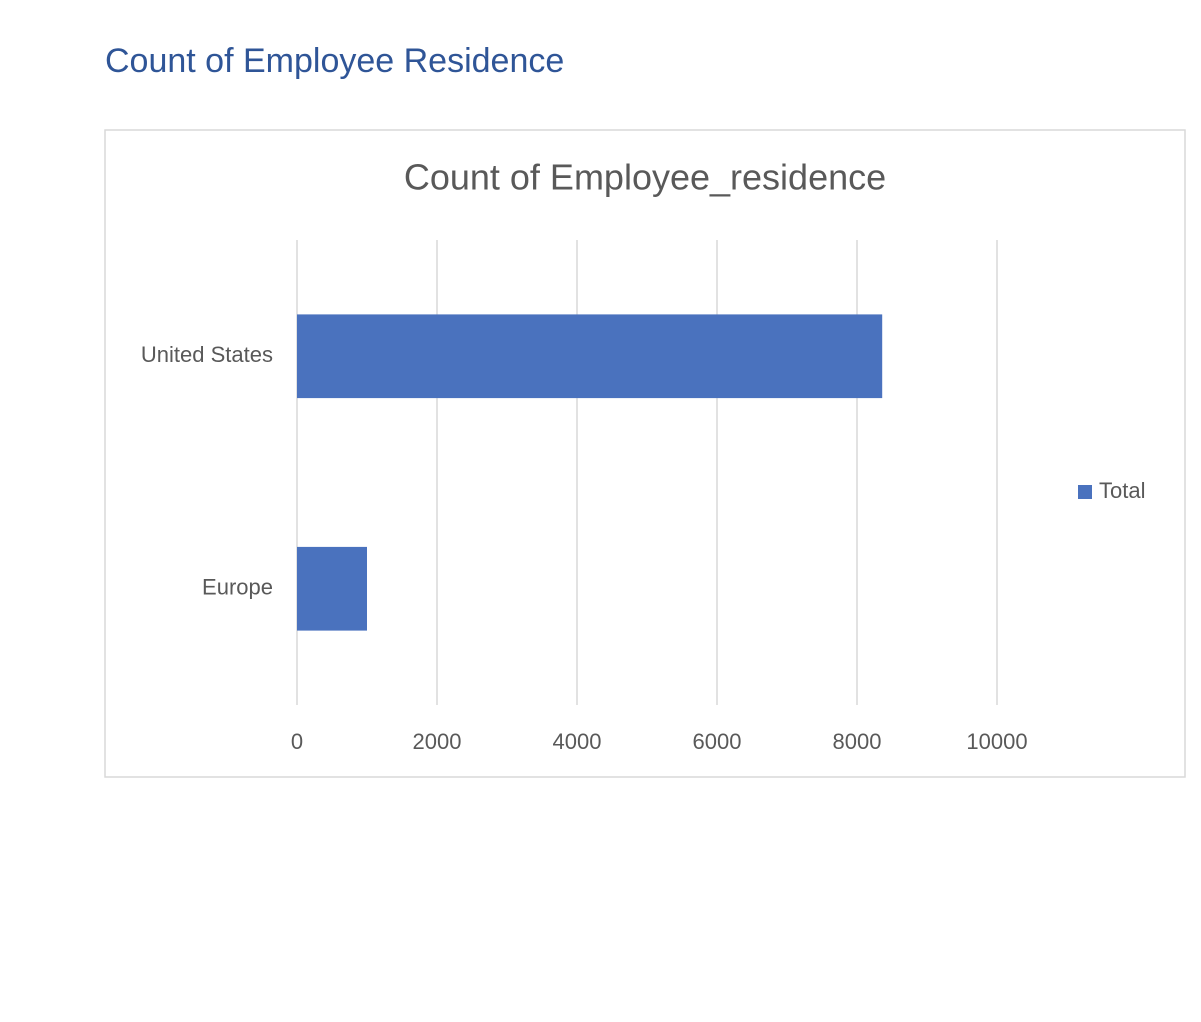 Image resolution: width=1201 pixels, height=1022 pixels. Describe the element at coordinates (207, 354) in the screenshot. I see `y-tick-label: United States` at that location.